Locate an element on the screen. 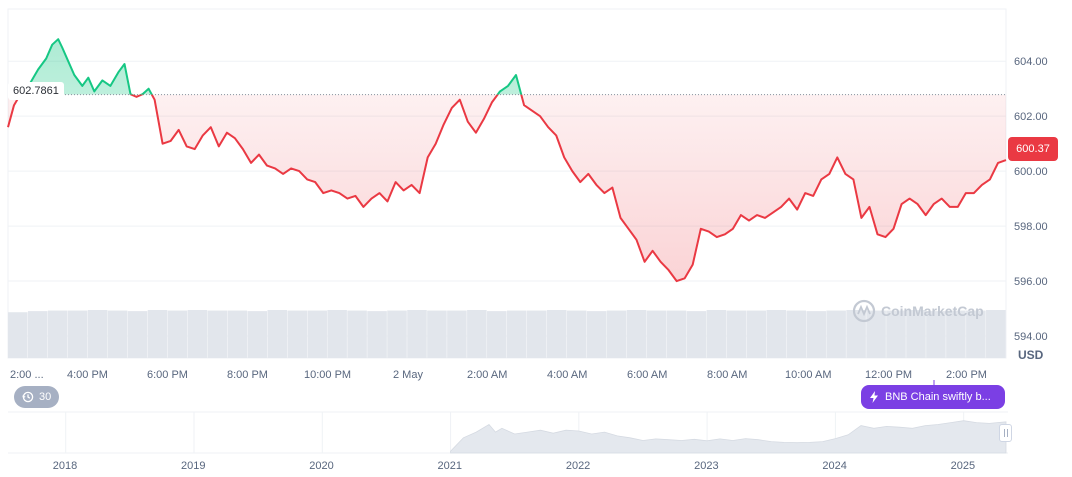 The width and height of the screenshot is (1072, 477). x-tick-label: 12:00 PM is located at coordinates (888, 375).